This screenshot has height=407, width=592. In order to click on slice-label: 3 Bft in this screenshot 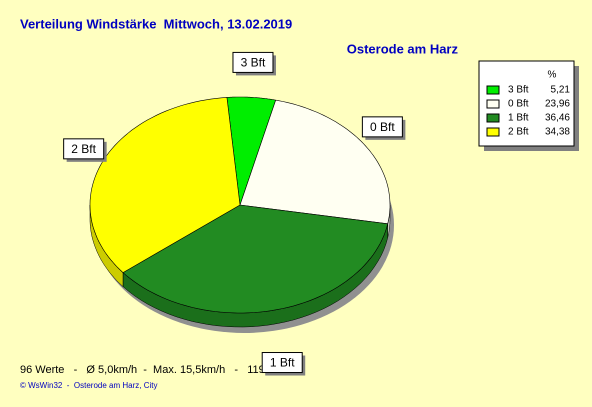, I will do `click(253, 63)`.